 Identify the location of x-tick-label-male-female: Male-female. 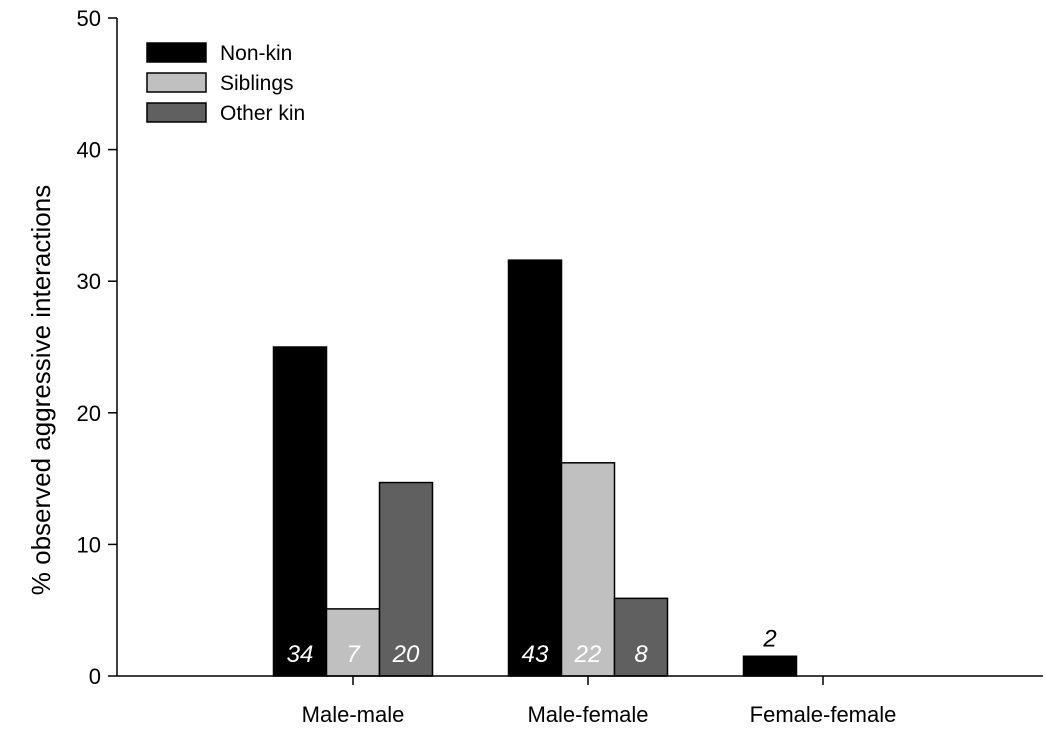
(587, 714).